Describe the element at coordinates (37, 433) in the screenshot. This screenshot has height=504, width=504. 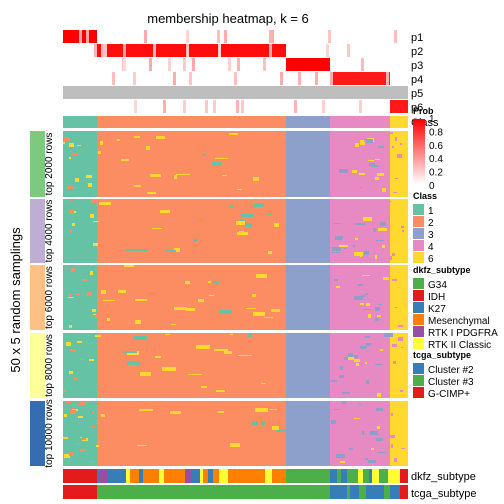
I see `group-sidebar` at that location.